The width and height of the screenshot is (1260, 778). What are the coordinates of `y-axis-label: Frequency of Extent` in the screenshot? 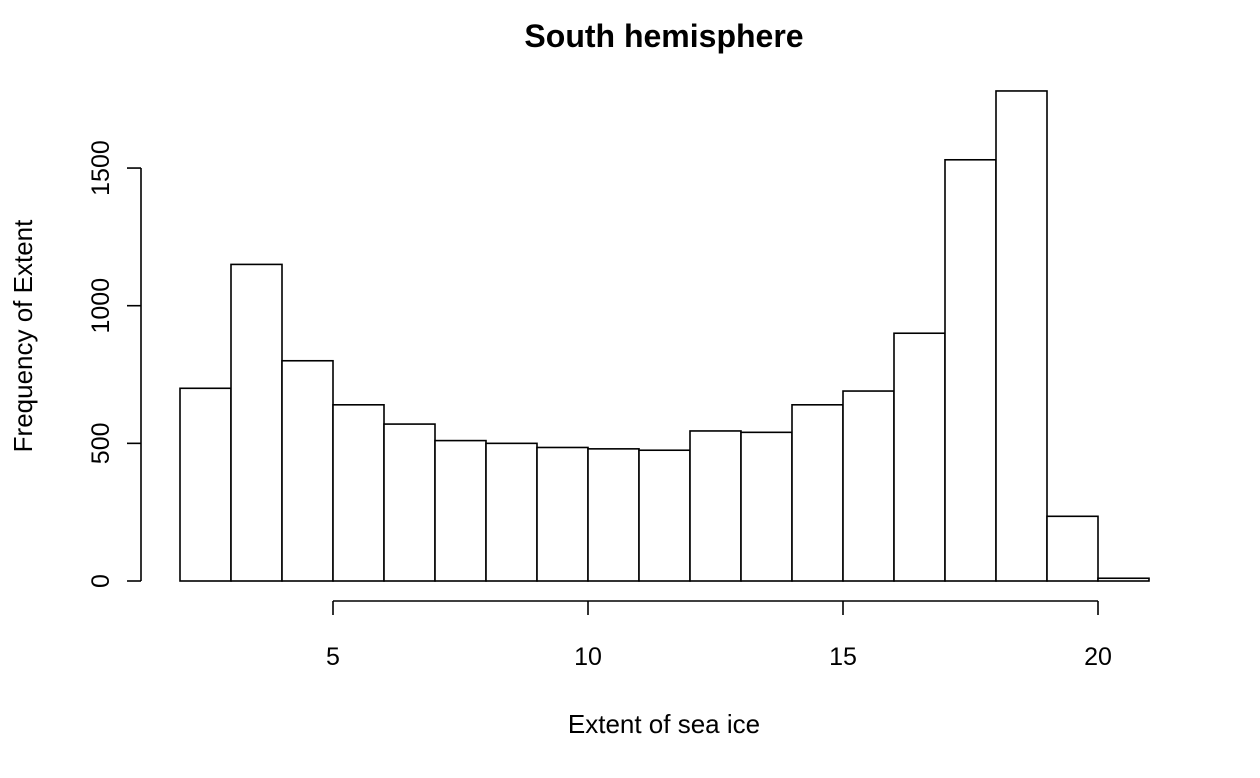 It's located at (23, 335).